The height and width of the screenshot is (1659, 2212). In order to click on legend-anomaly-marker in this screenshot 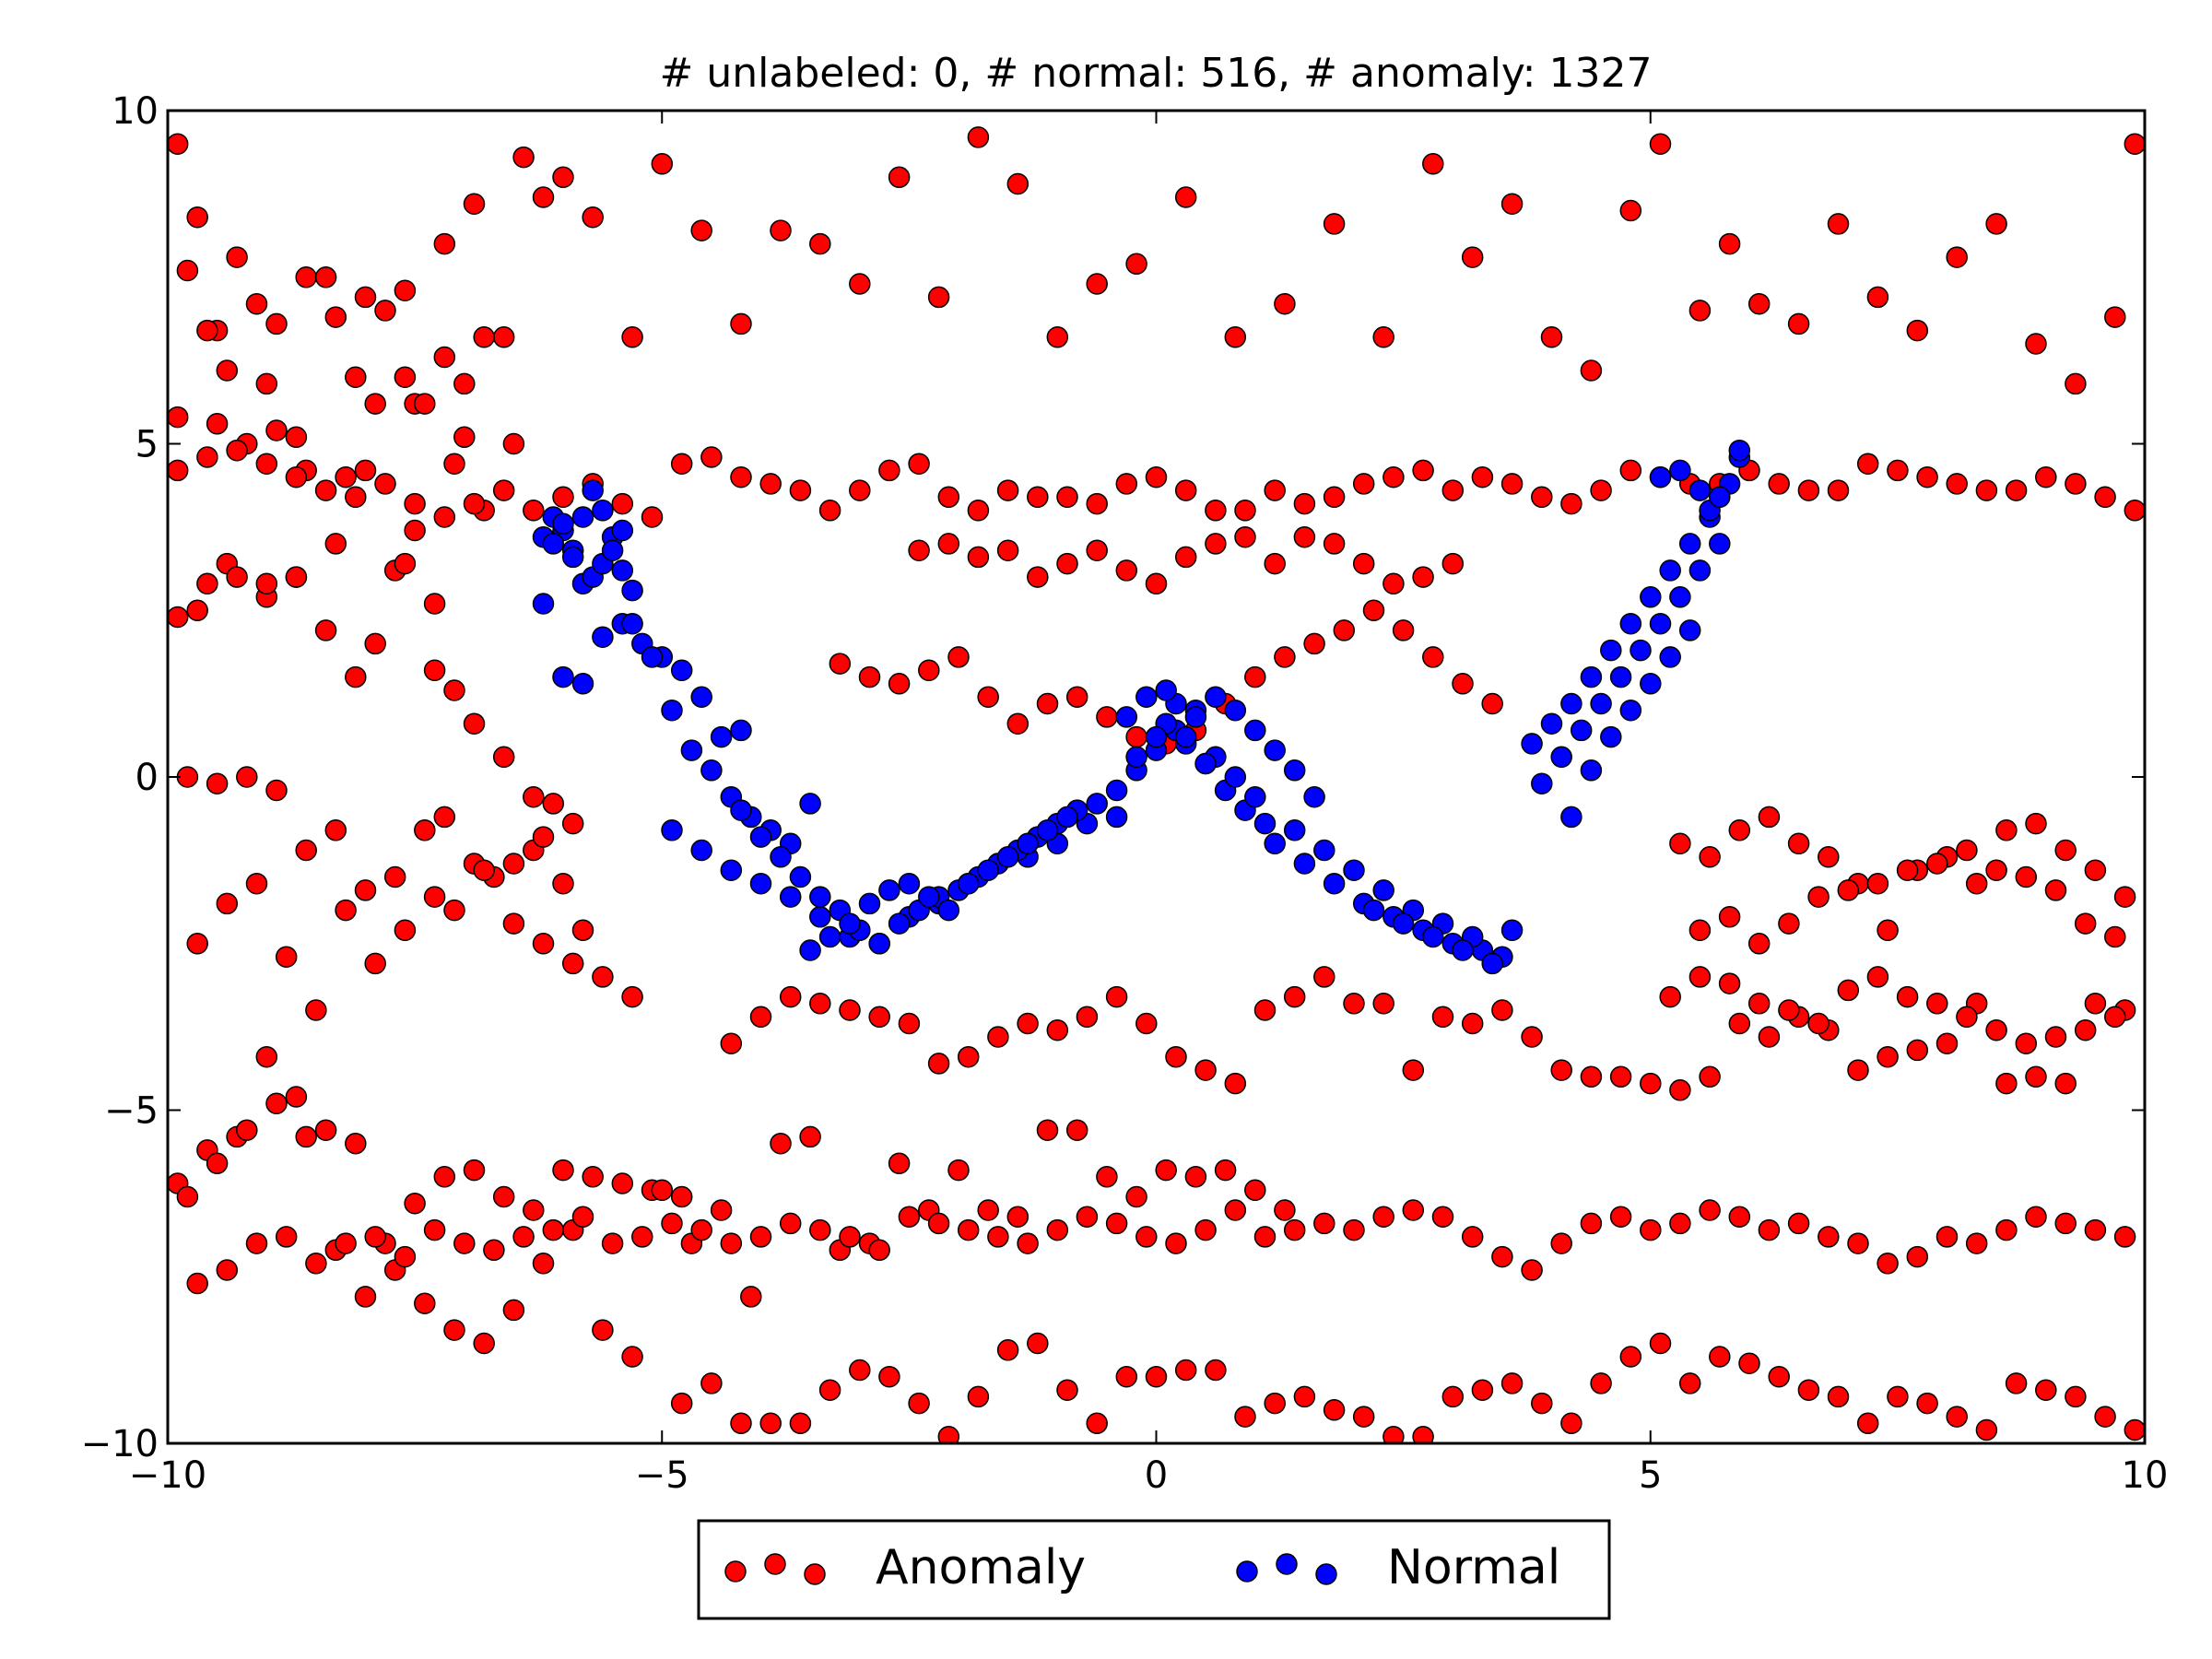, I will do `click(775, 1564)`.